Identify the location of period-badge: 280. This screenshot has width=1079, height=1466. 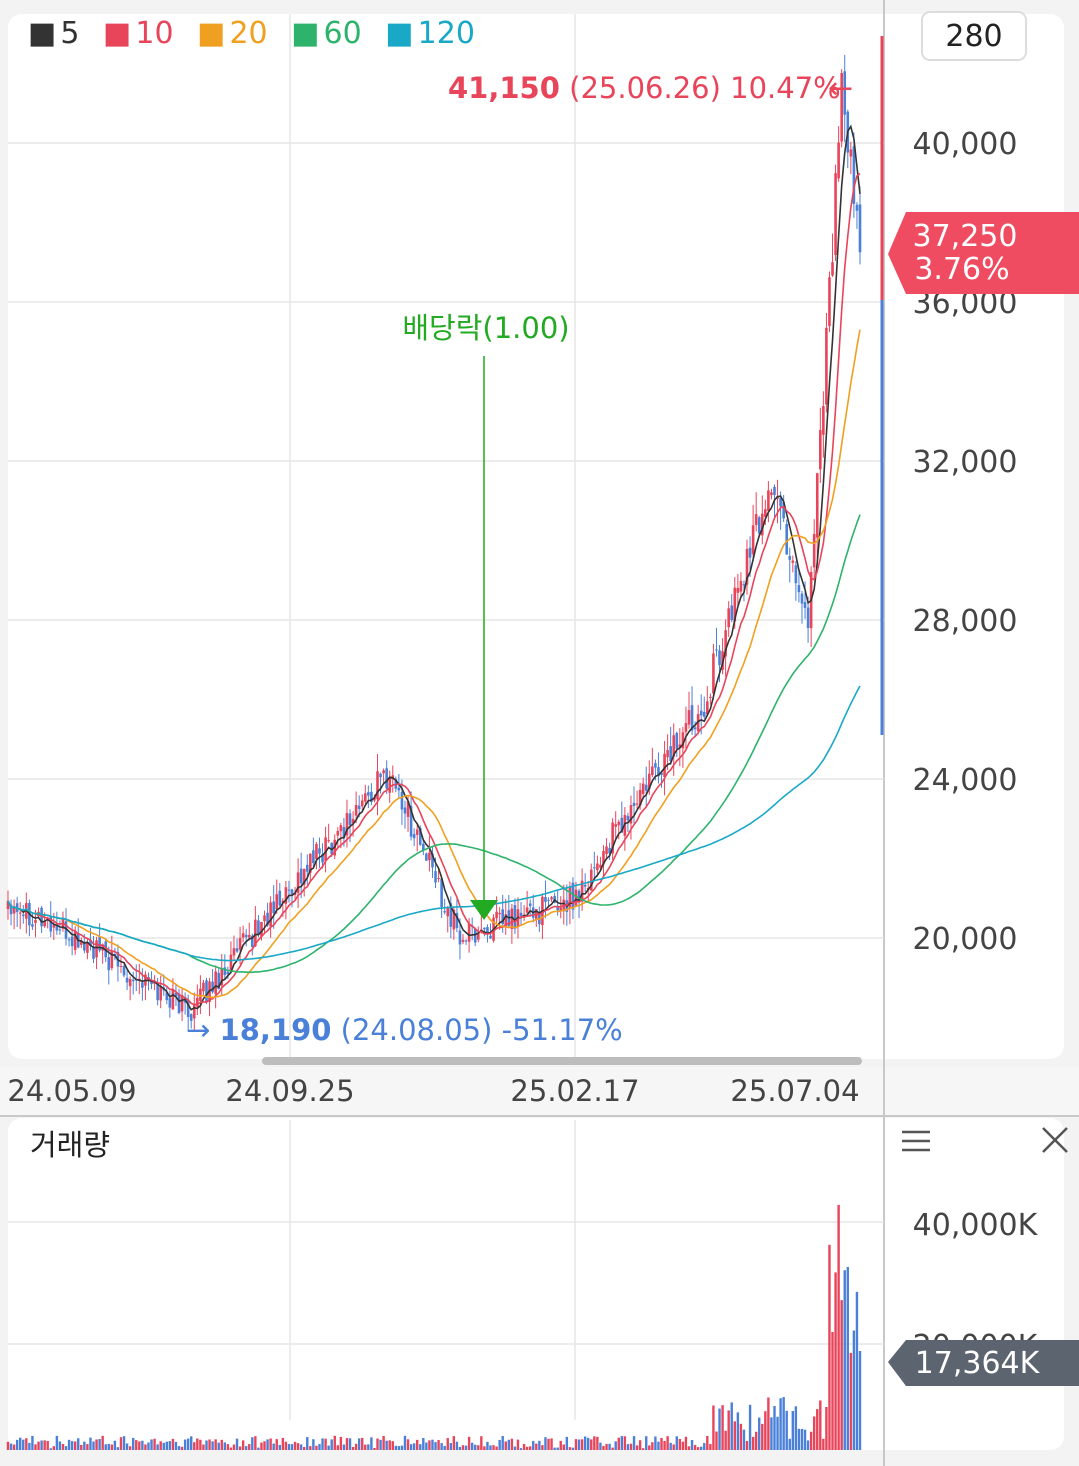
(973, 36).